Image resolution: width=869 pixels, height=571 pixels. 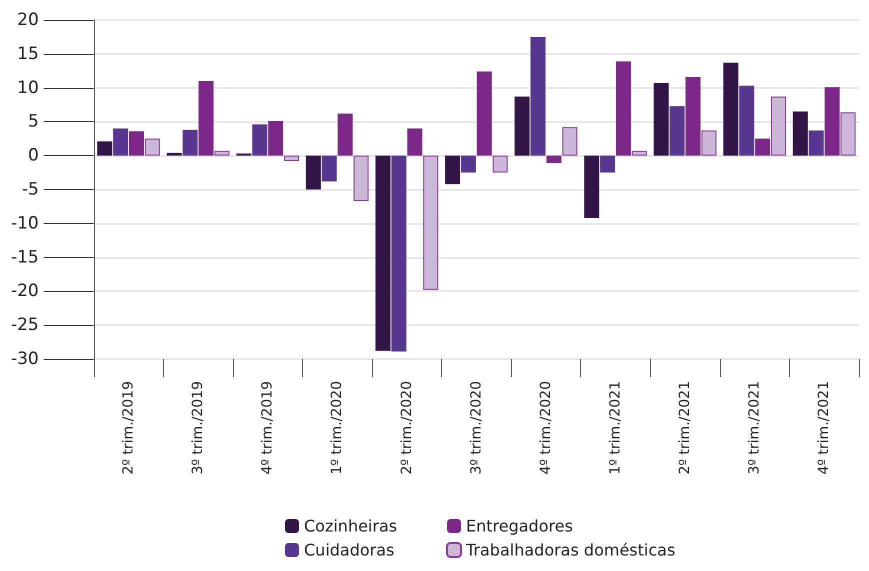 I want to click on y-tick-label: -30, so click(x=24, y=359).